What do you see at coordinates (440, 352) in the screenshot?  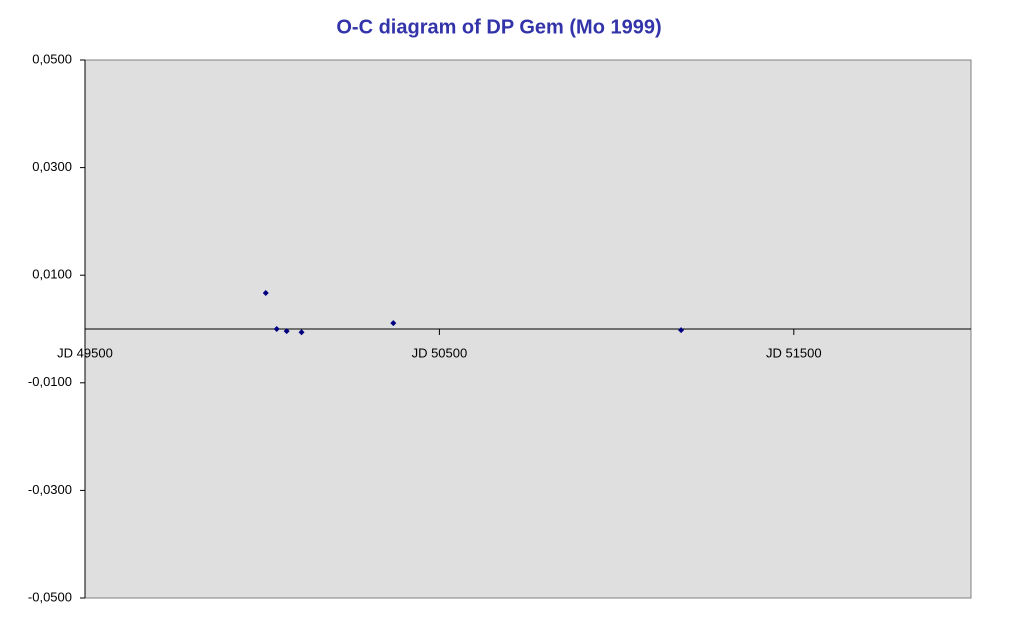 I see `x-tick-label: JD 50500` at bounding box center [440, 352].